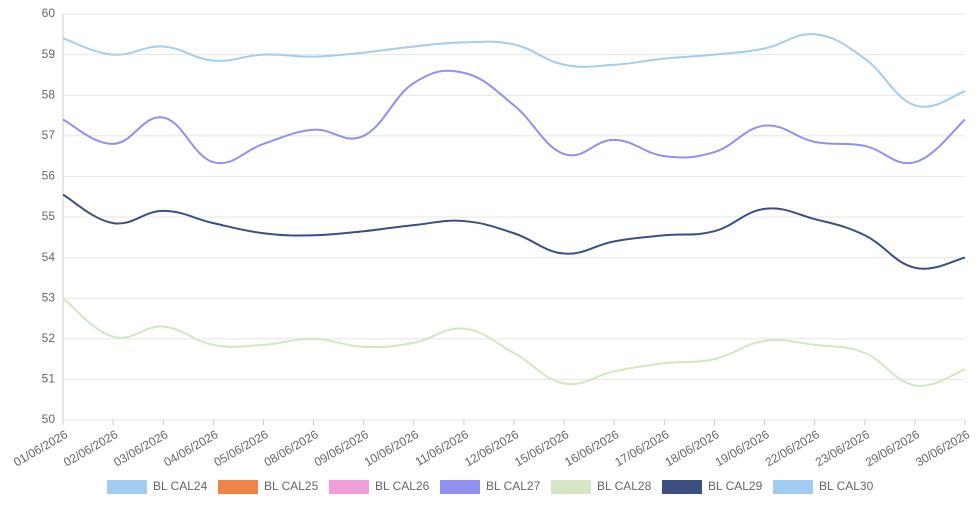 The height and width of the screenshot is (510, 979). What do you see at coordinates (742, 448) in the screenshot?
I see `x-tick-label: 19/06/2026` at bounding box center [742, 448].